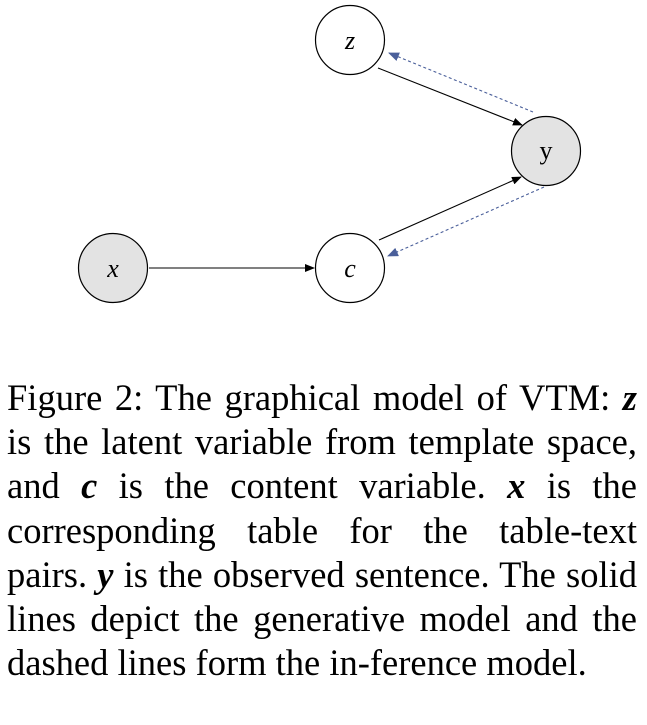  Describe the element at coordinates (309, 397) in the screenshot. I see `caption-prefix: Figure 2: The graphical model of VTM:` at that location.